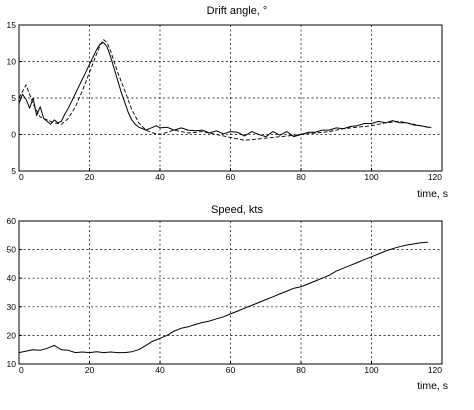  I want to click on y-tick-label: 20, so click(12, 335).